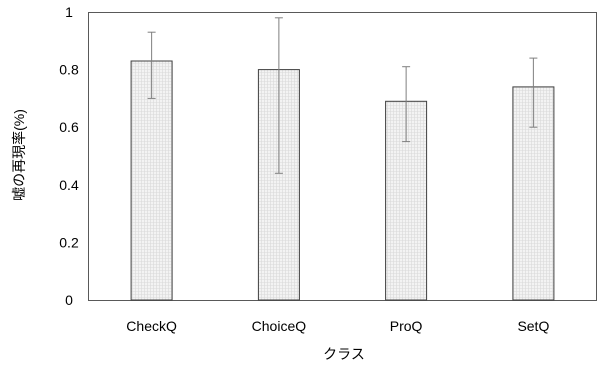 The height and width of the screenshot is (369, 600). I want to click on y-axis-tick-labels: 0 0.2 0.4 0.6 0.8 1, so click(69, 156).